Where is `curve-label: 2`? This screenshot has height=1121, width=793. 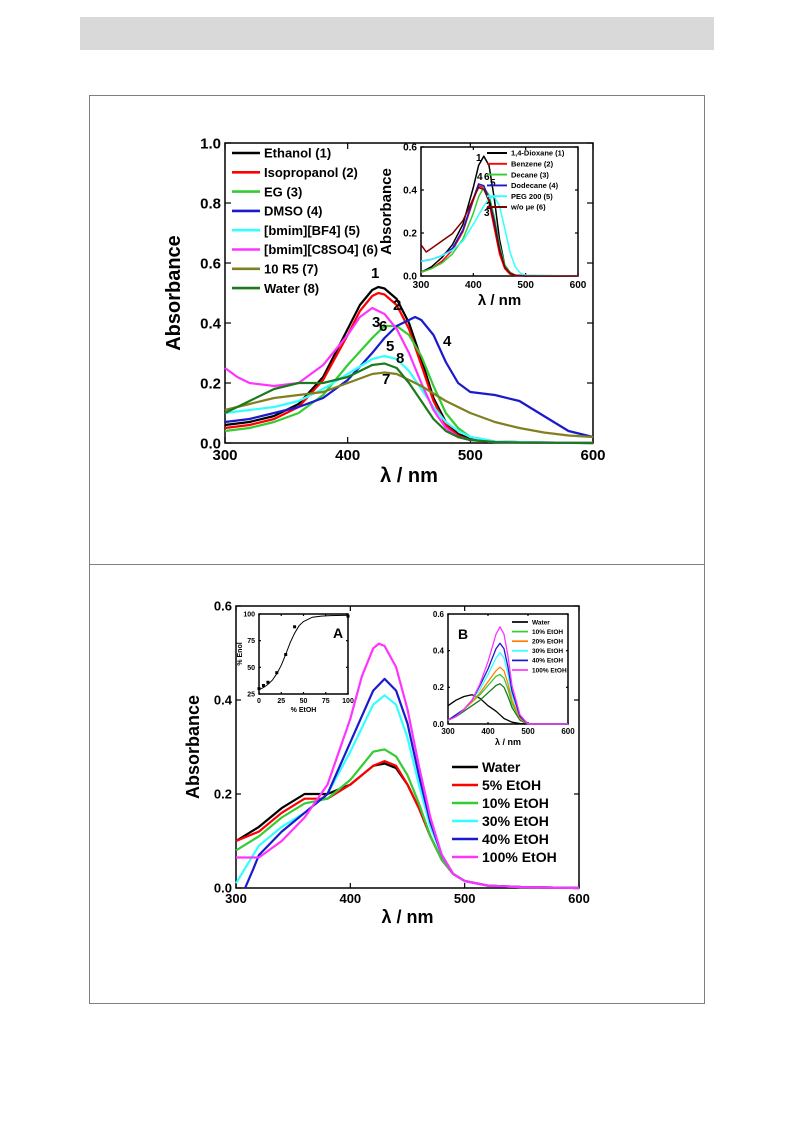
curve-label: 2 is located at coordinates (397, 305).